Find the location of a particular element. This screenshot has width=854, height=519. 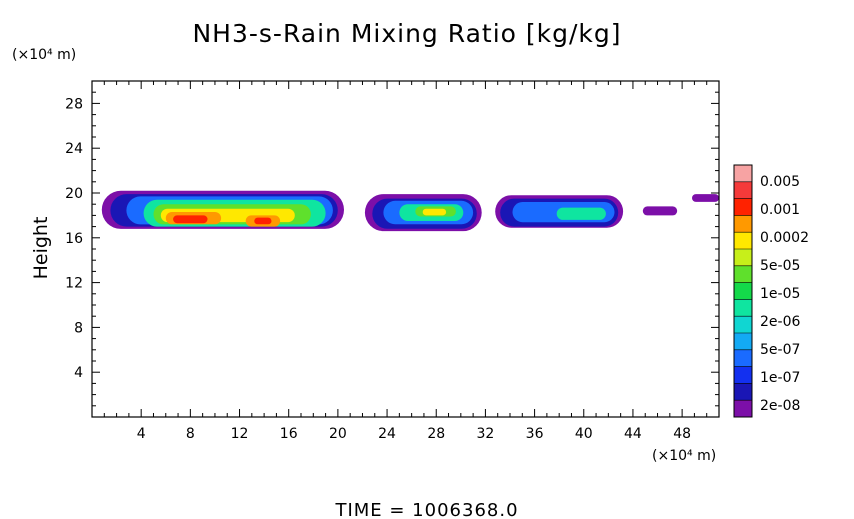

x-tick-label: 48 is located at coordinates (682, 434).